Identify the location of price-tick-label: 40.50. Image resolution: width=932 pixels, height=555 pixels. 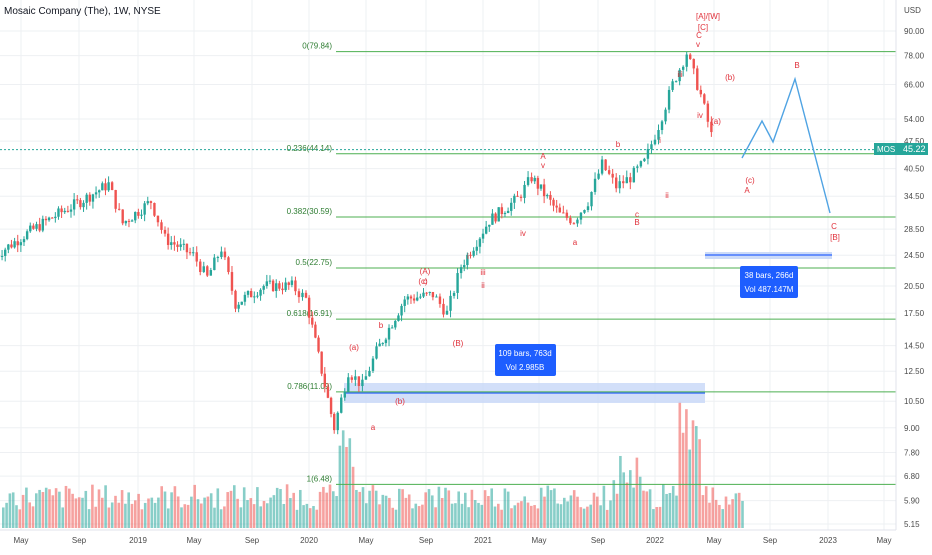
(914, 169).